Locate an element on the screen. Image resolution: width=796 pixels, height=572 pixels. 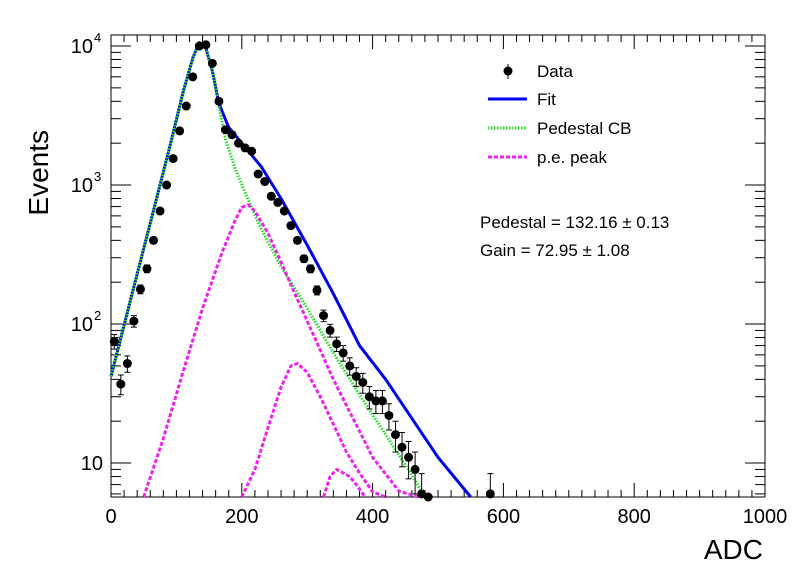
legend-label-fit: Fit is located at coordinates (546, 99).